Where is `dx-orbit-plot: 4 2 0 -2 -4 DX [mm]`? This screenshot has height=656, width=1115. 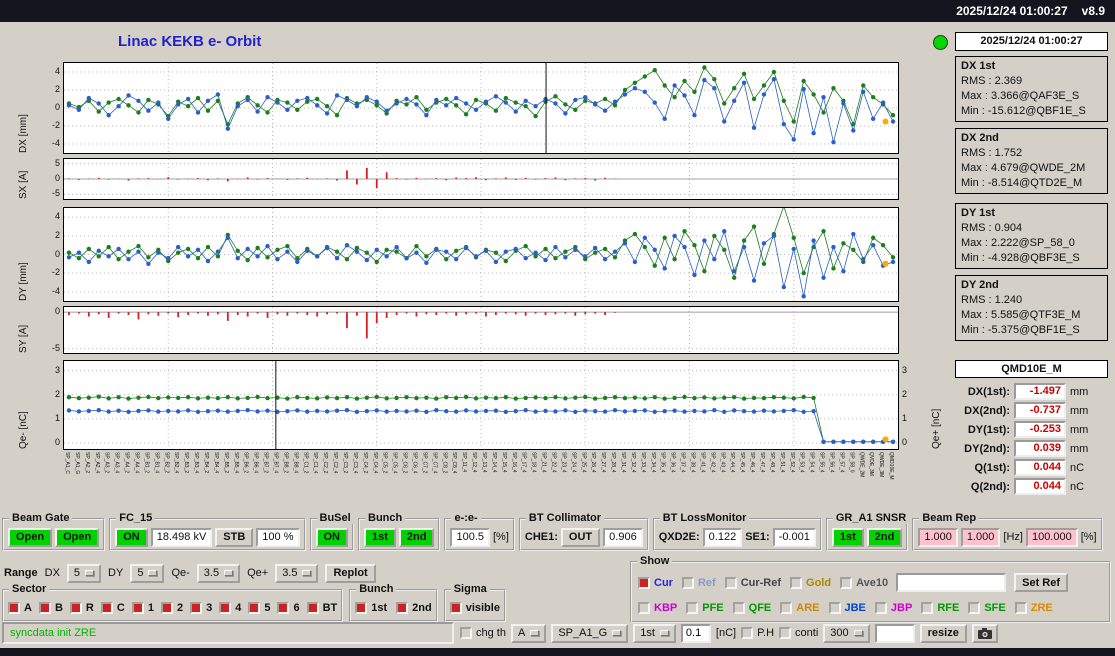 dx-orbit-plot: 4 2 0 -2 -4 DX [mm] is located at coordinates (458, 108).